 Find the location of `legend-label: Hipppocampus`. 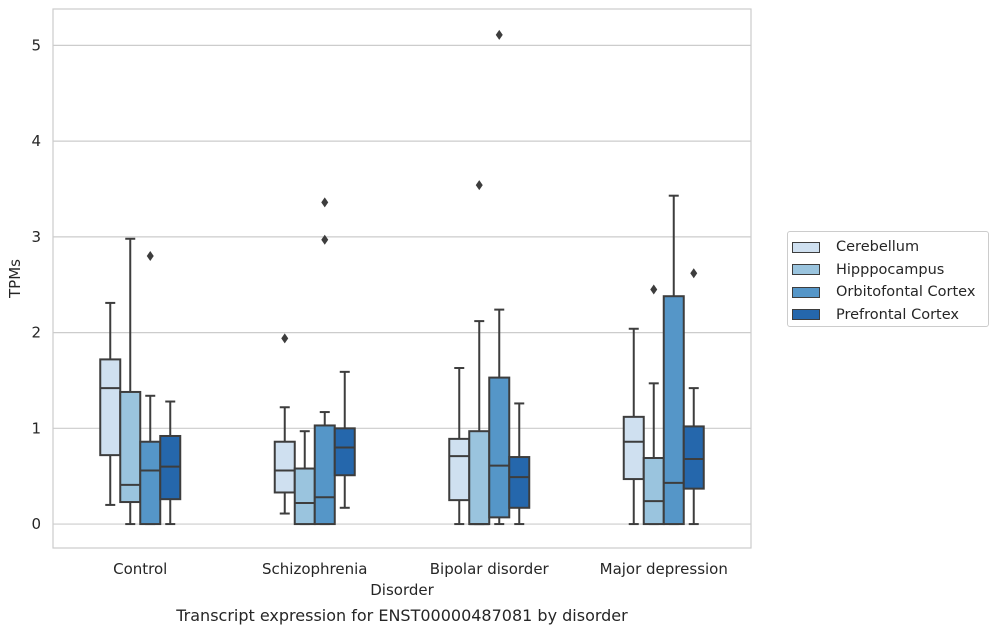

legend-label: Hipppocampus is located at coordinates (890, 269).